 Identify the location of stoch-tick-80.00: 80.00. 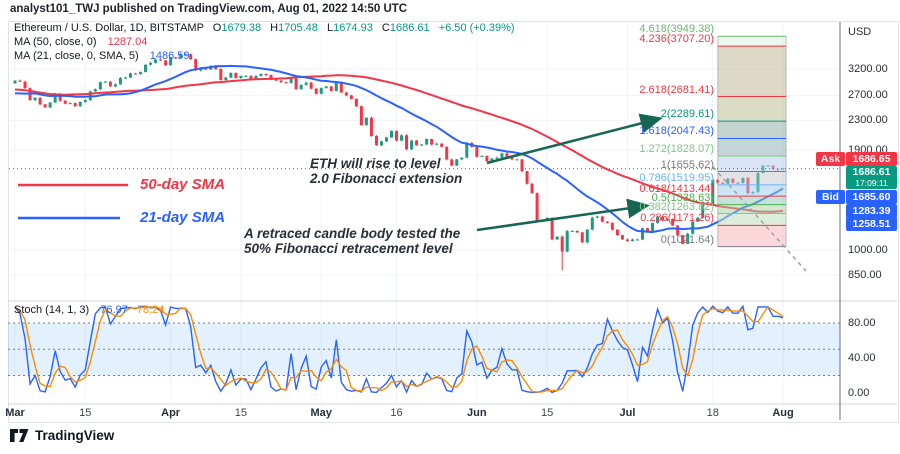
(862, 323).